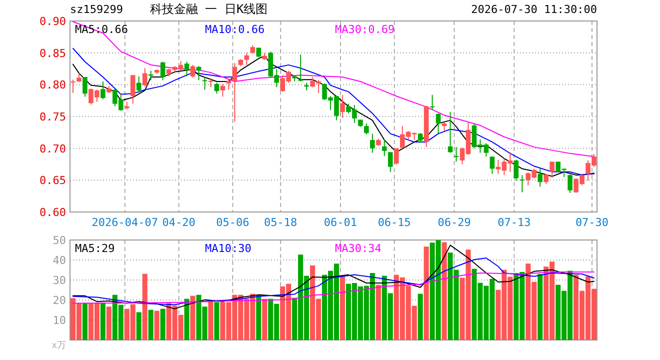 Image resolution: width=660 pixels, height=360 pixels. What do you see at coordinates (394, 222) in the screenshot?
I see `x-tick-label: 06-15` at bounding box center [394, 222].